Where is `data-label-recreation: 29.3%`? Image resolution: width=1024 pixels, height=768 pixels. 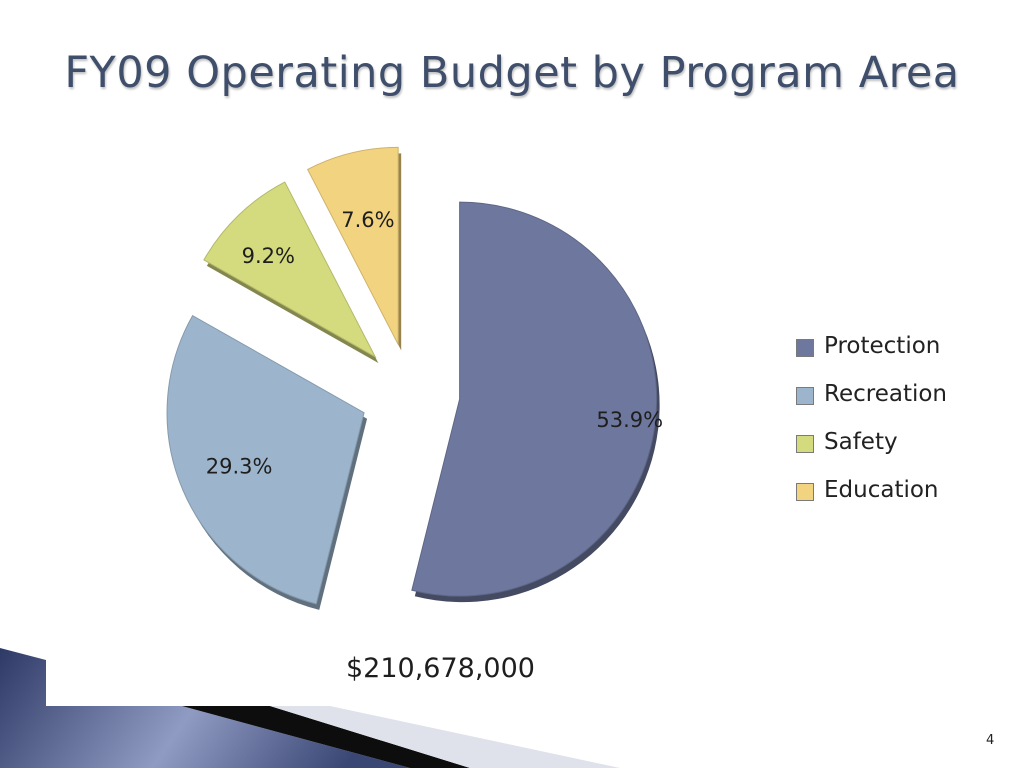
data-label-recreation: 29.3% is located at coordinates (239, 466).